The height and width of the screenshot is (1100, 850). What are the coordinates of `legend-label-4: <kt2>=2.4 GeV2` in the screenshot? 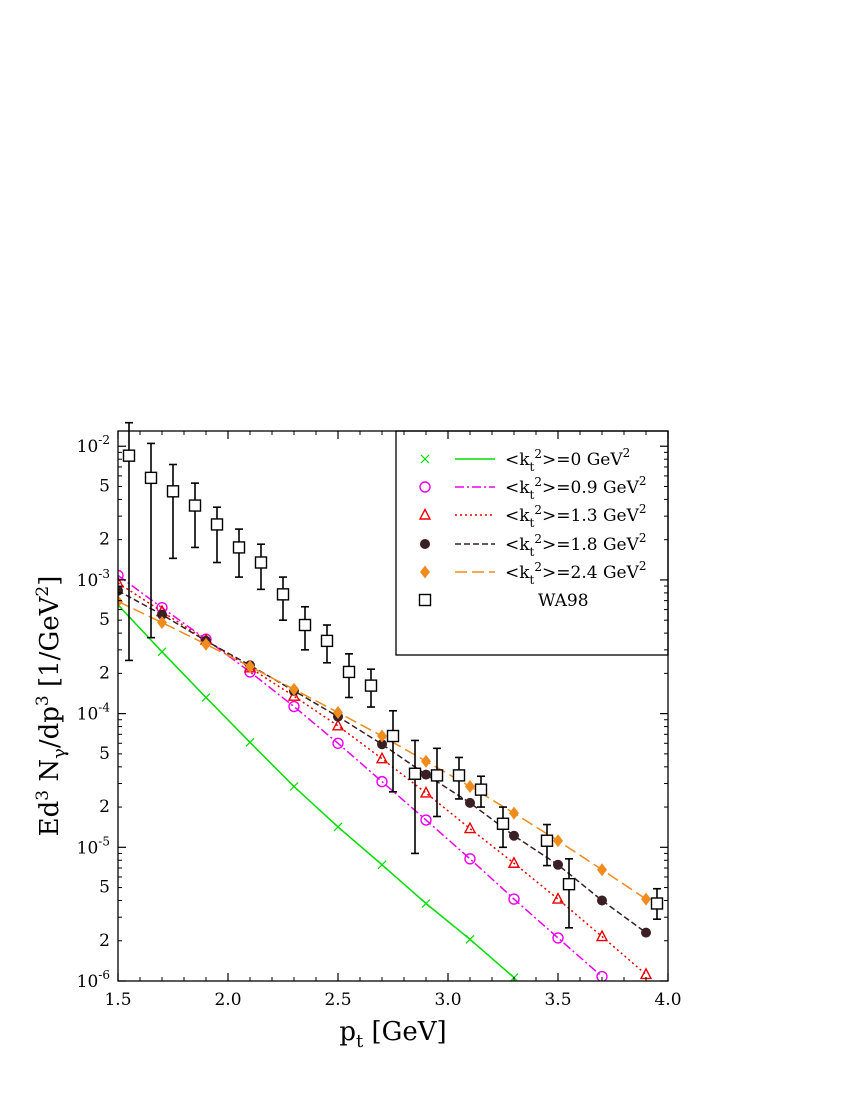 It's located at (576, 573).